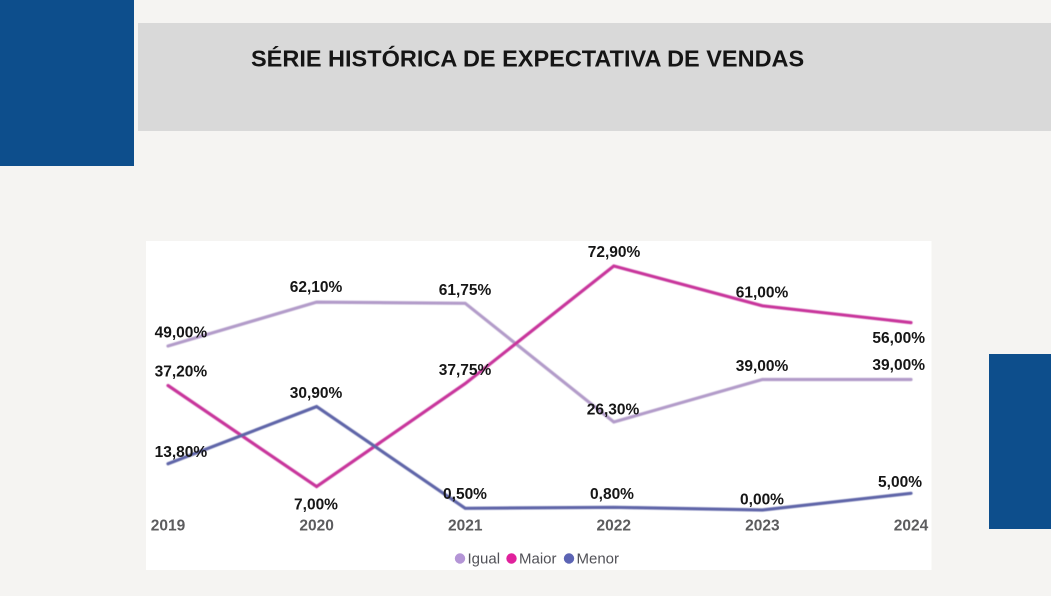 The image size is (1051, 596). What do you see at coordinates (614, 526) in the screenshot?
I see `svg-text: 2022` at bounding box center [614, 526].